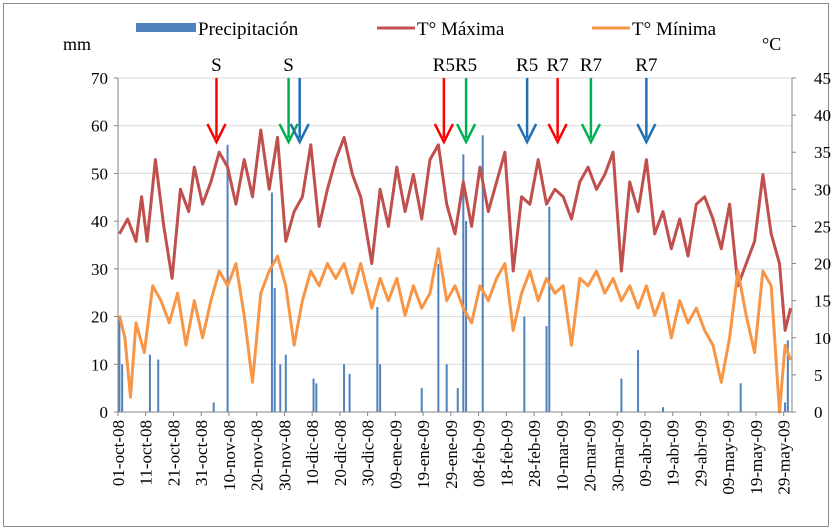  I want to click on y-left-tick-label: 30, so click(99, 269).